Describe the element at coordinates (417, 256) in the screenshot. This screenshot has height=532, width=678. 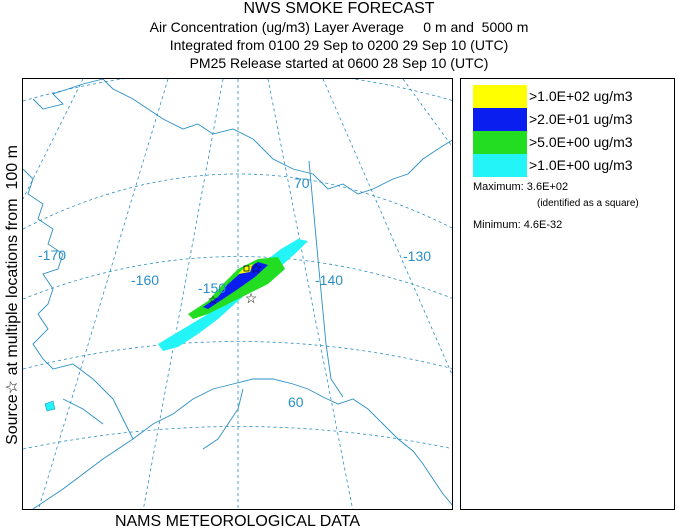
I see `lon-label-130: -130` at that location.